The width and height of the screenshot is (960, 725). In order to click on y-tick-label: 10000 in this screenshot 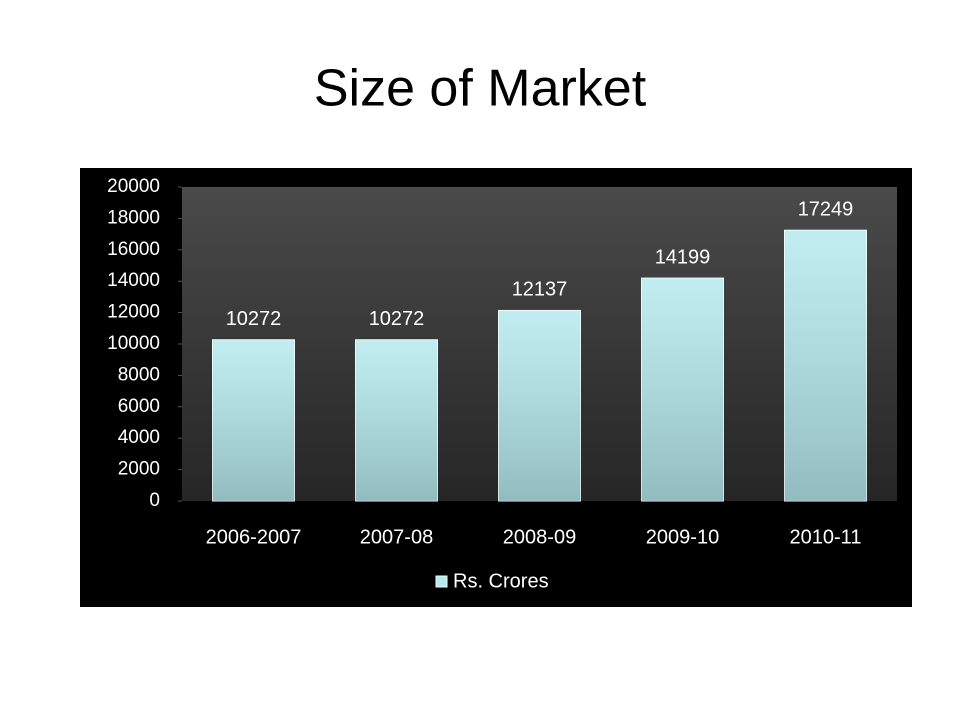, I will do `click(133, 343)`.